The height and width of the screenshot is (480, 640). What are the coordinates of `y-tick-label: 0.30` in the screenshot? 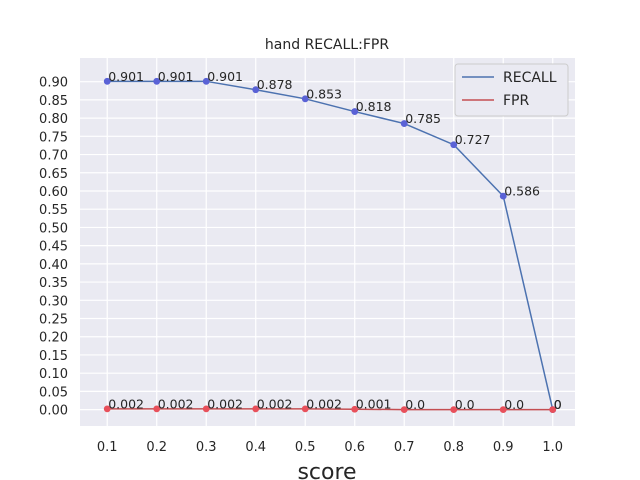 It's located at (53, 301).